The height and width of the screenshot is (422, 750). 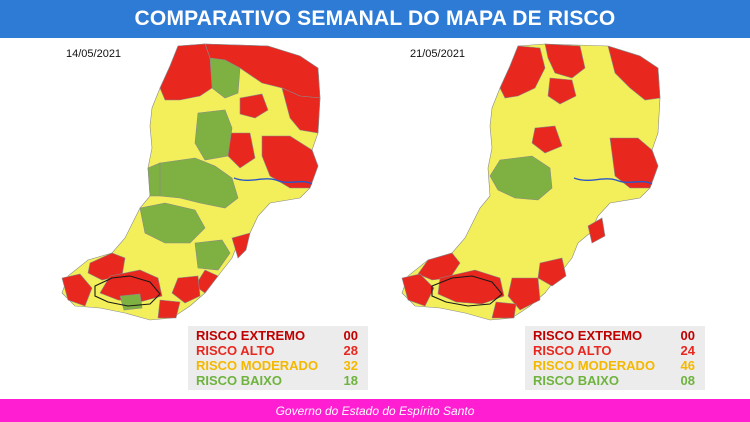 I want to click on region-west-green, so click(x=154, y=179).